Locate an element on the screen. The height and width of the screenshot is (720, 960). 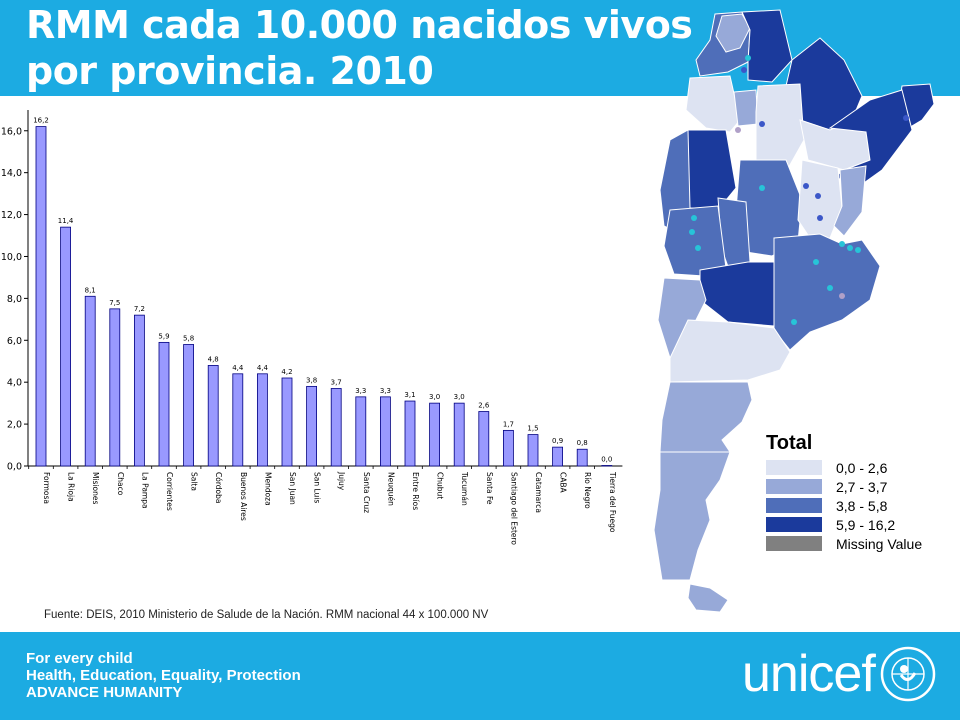
province-tierra-del-fuego is located at coordinates (708, 598).